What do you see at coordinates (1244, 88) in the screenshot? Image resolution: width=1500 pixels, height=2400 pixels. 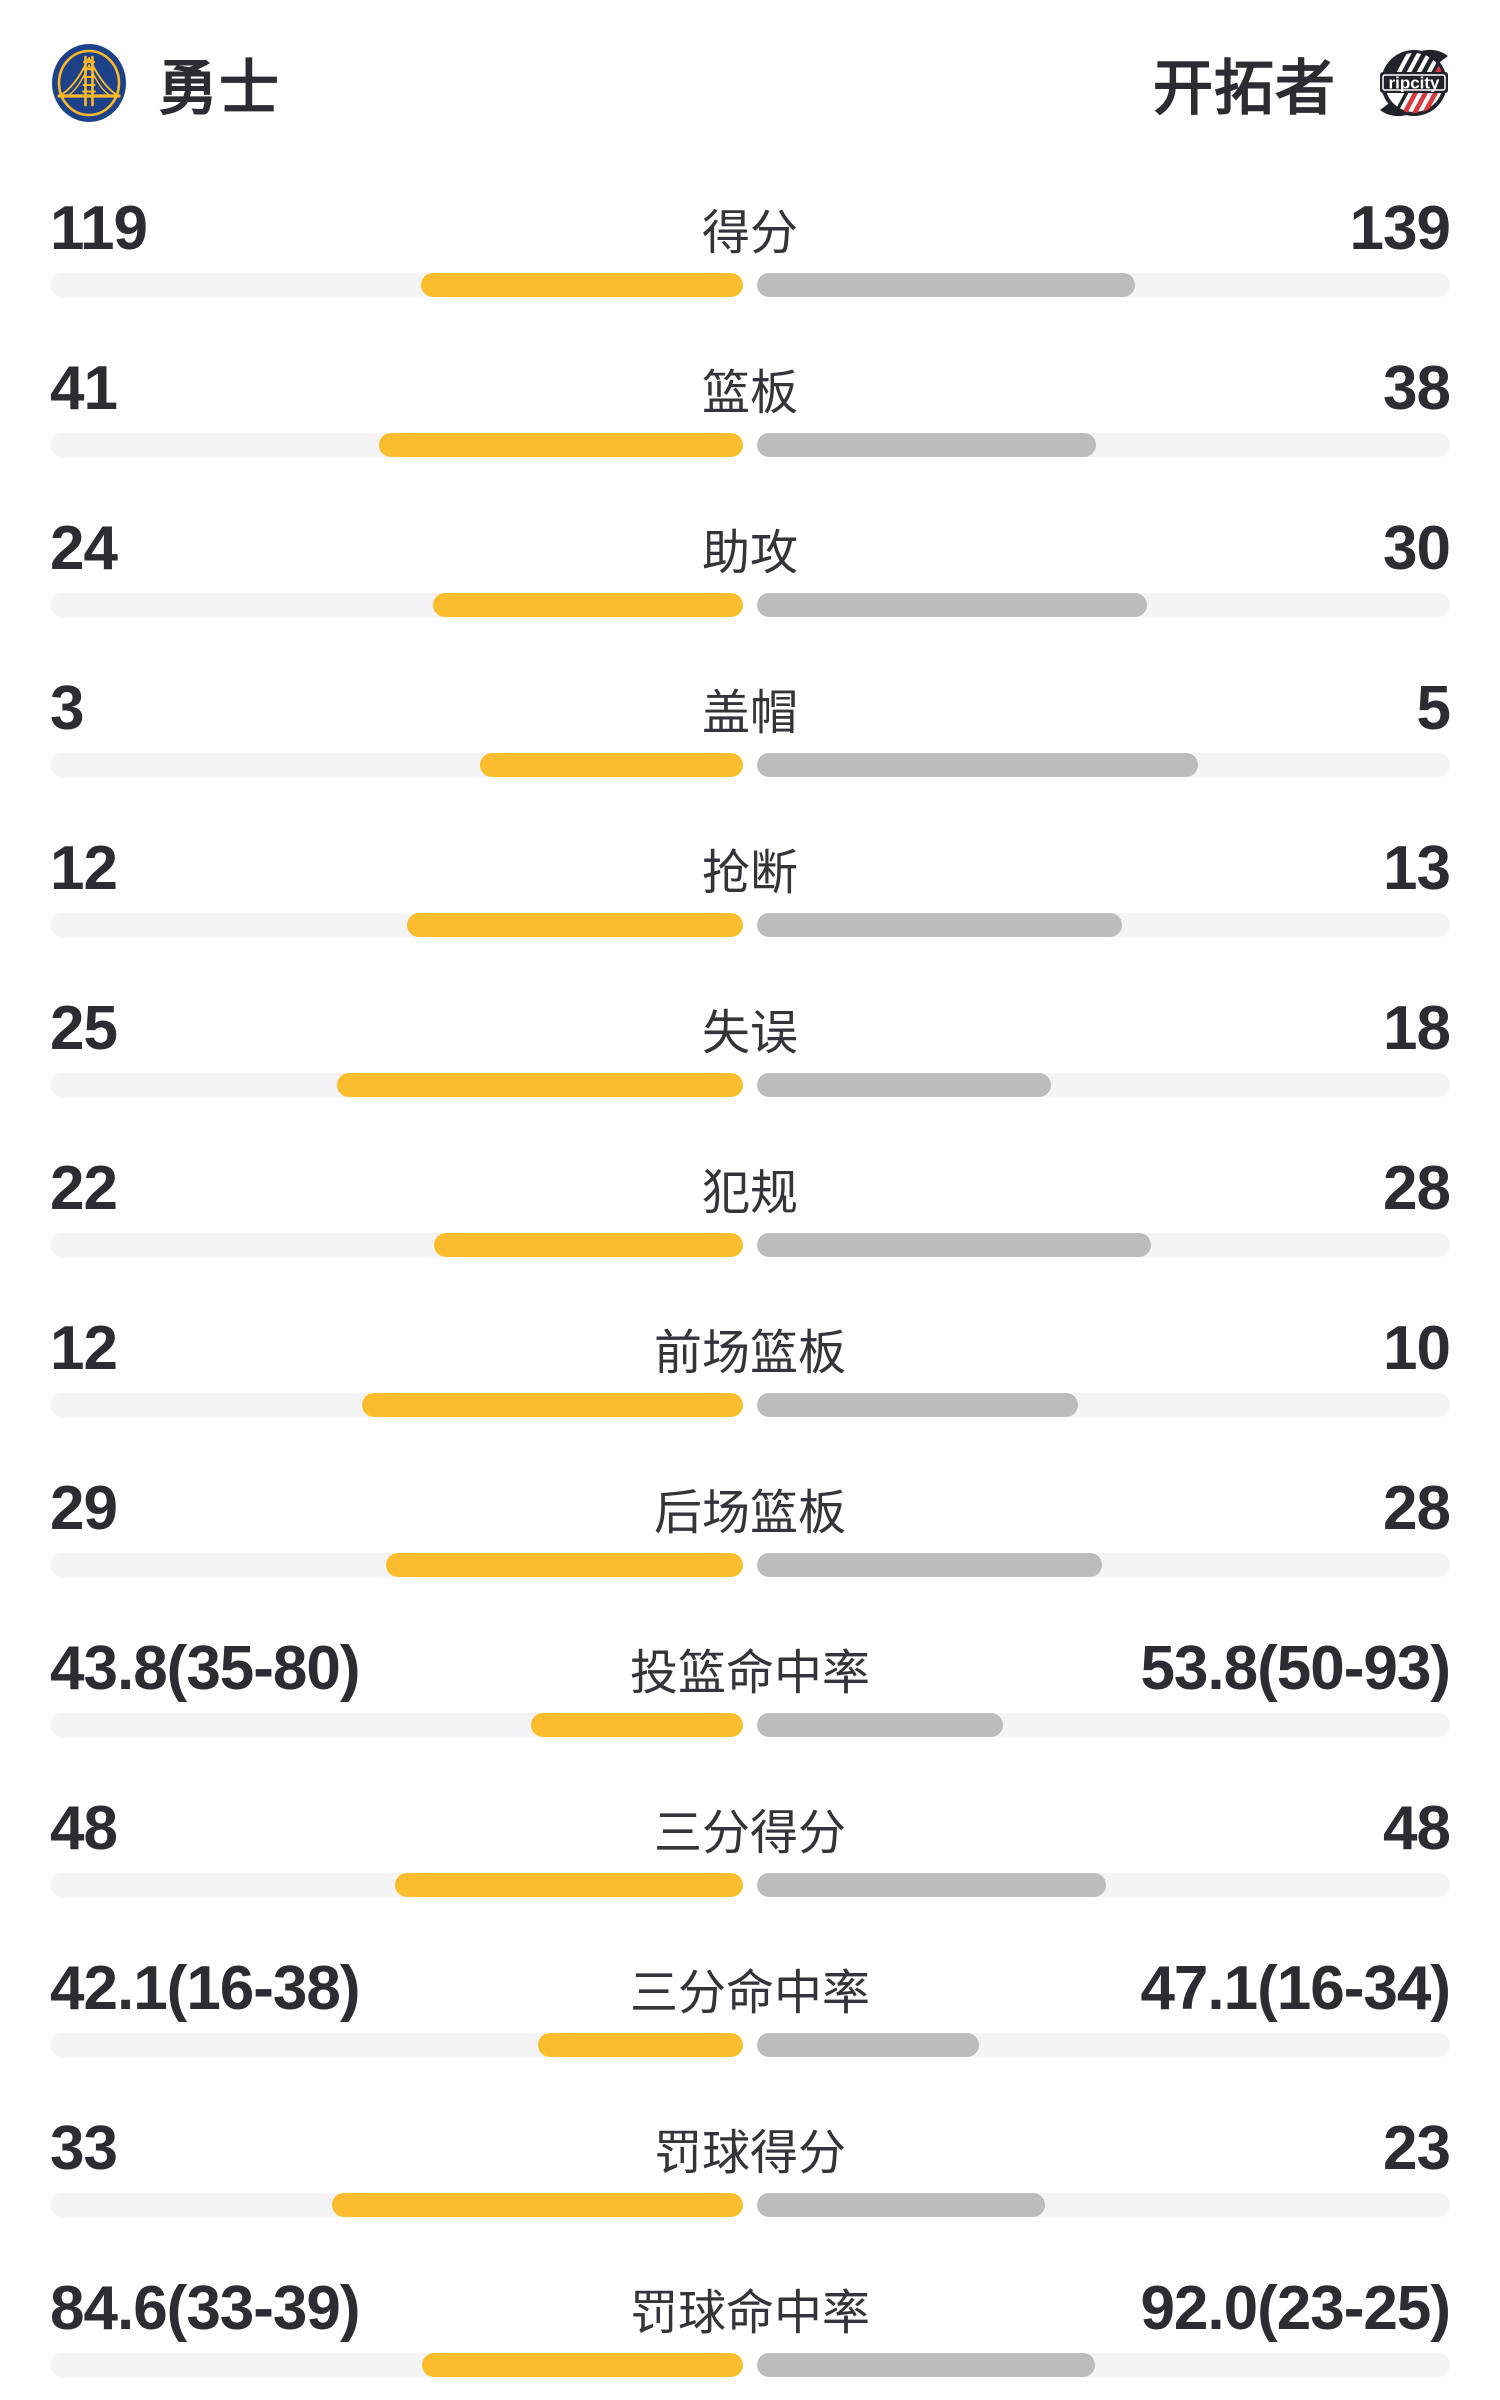 I see `team-away-name: 开拓者` at bounding box center [1244, 88].